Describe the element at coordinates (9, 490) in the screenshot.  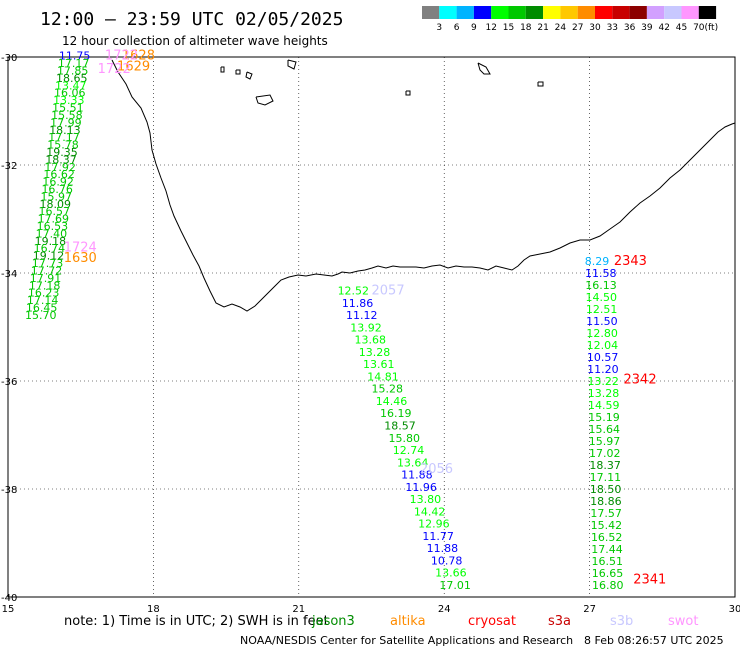
I see `lat-tick-label: -38` at that location.